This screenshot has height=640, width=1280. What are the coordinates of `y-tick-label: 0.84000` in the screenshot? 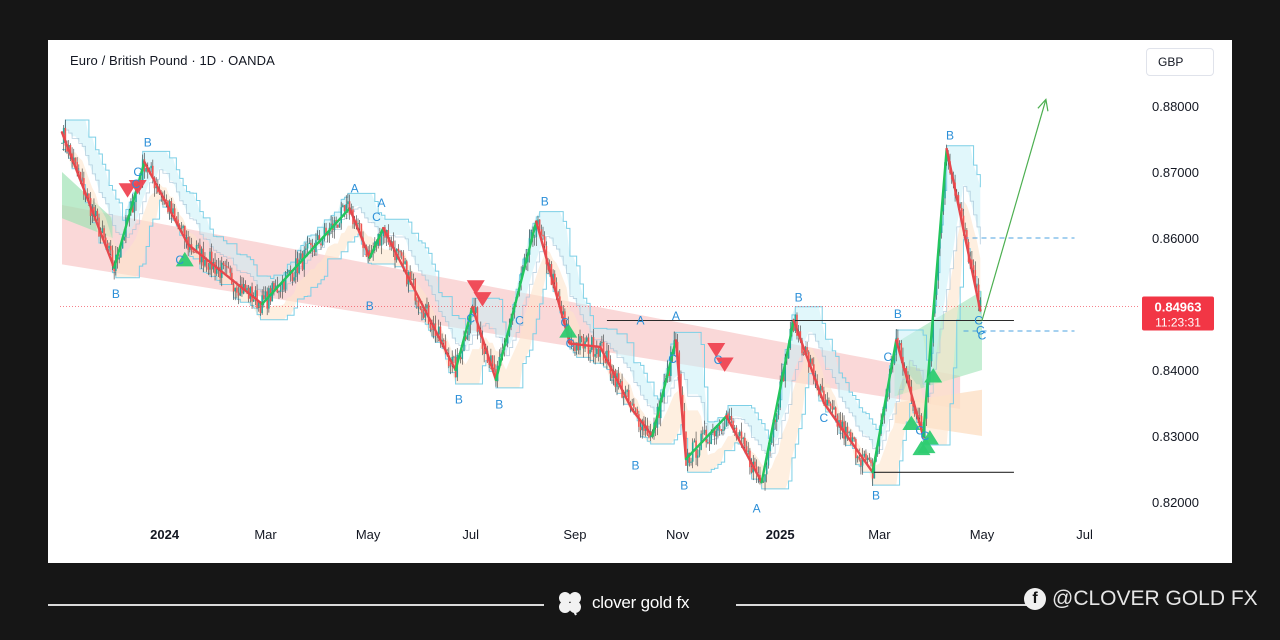 It's located at (1175, 370).